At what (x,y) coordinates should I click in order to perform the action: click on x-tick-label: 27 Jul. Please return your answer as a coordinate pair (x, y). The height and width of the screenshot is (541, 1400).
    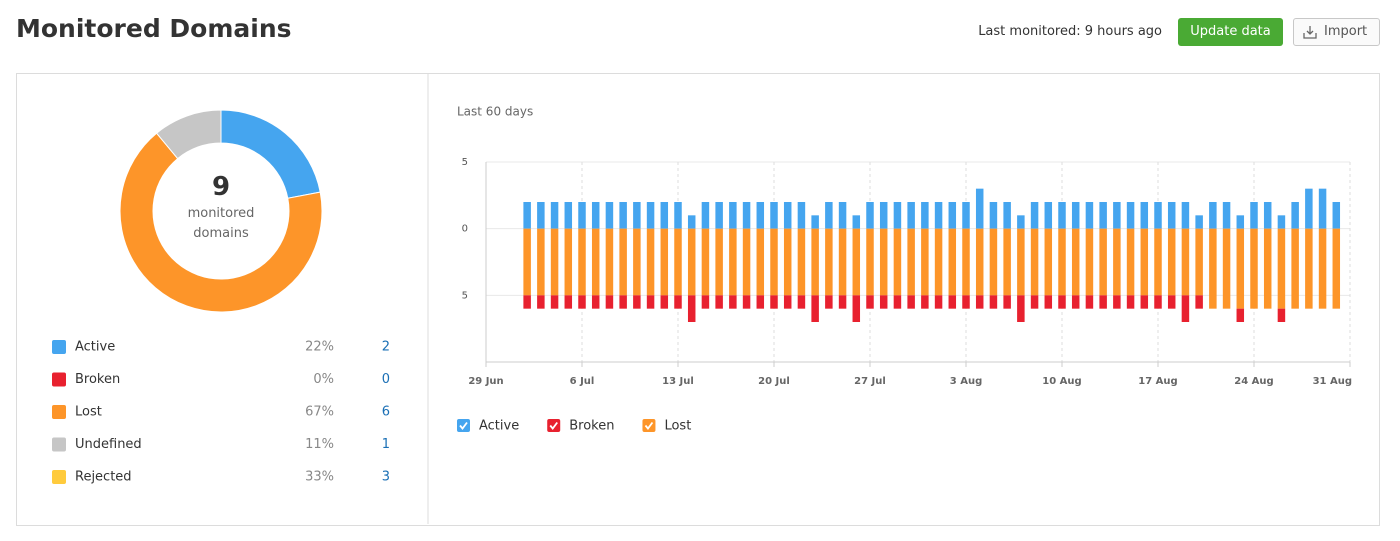
    Looking at the image, I should click on (870, 381).